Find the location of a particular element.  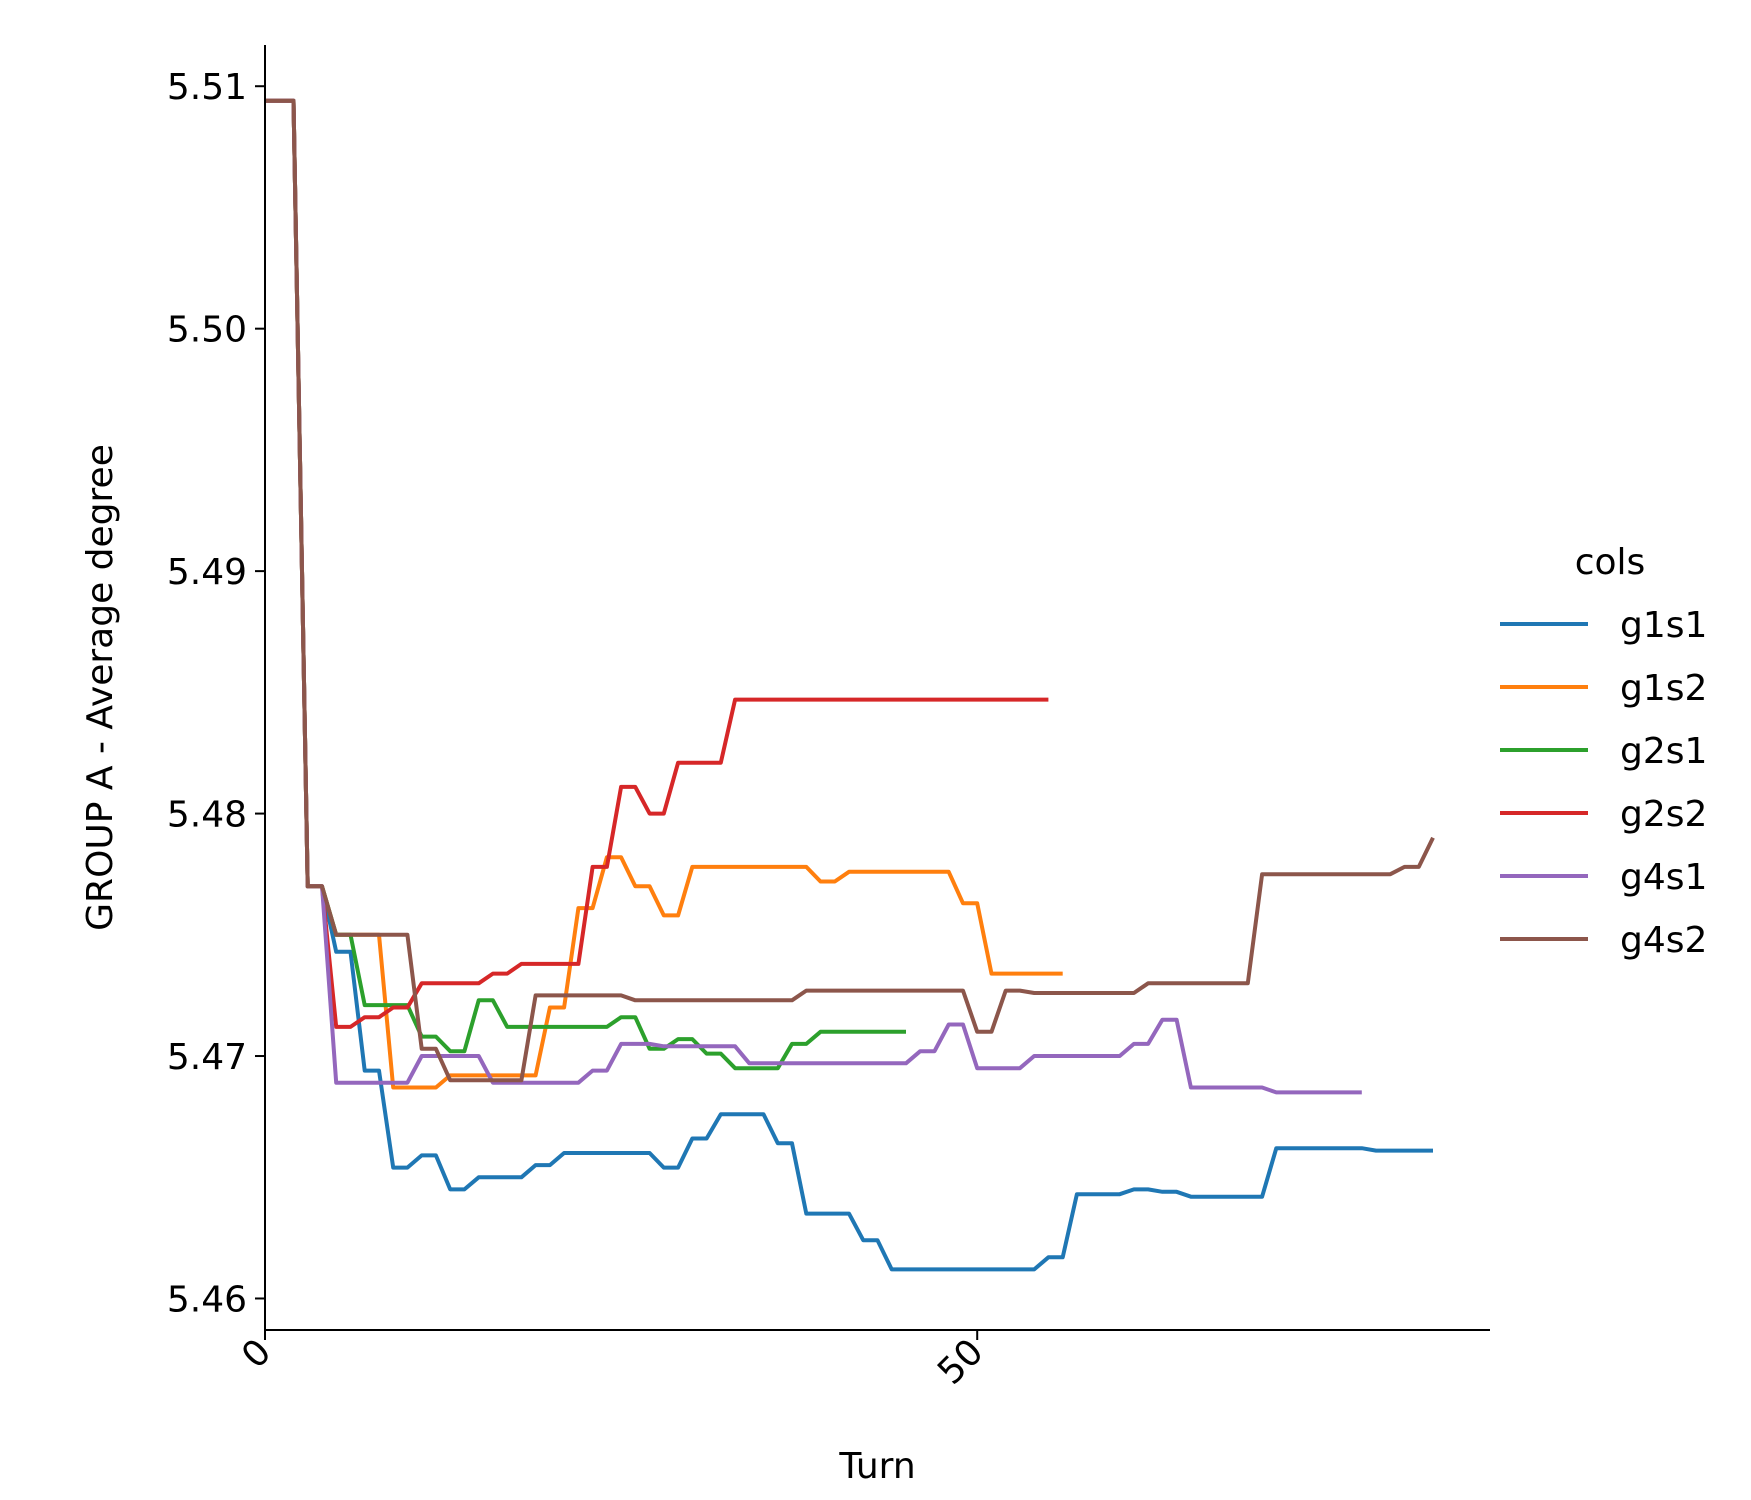

x-tick-label: 50 is located at coordinates (960, 1361).